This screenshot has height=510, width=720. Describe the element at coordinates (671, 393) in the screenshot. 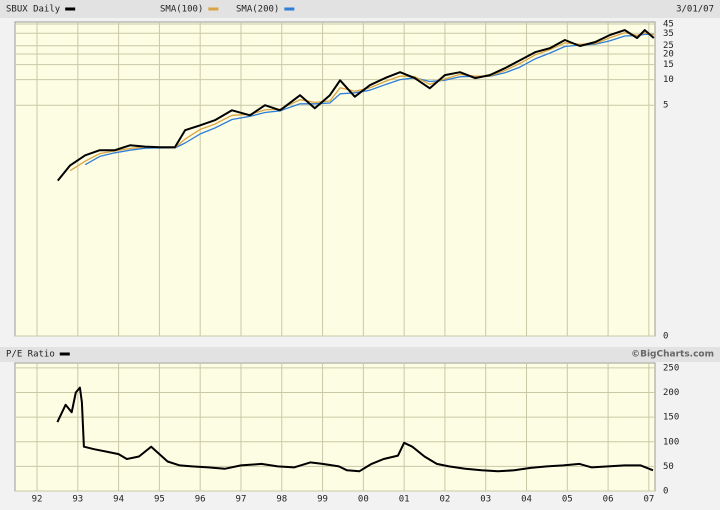

I see `y-tick-label: 200` at that location.